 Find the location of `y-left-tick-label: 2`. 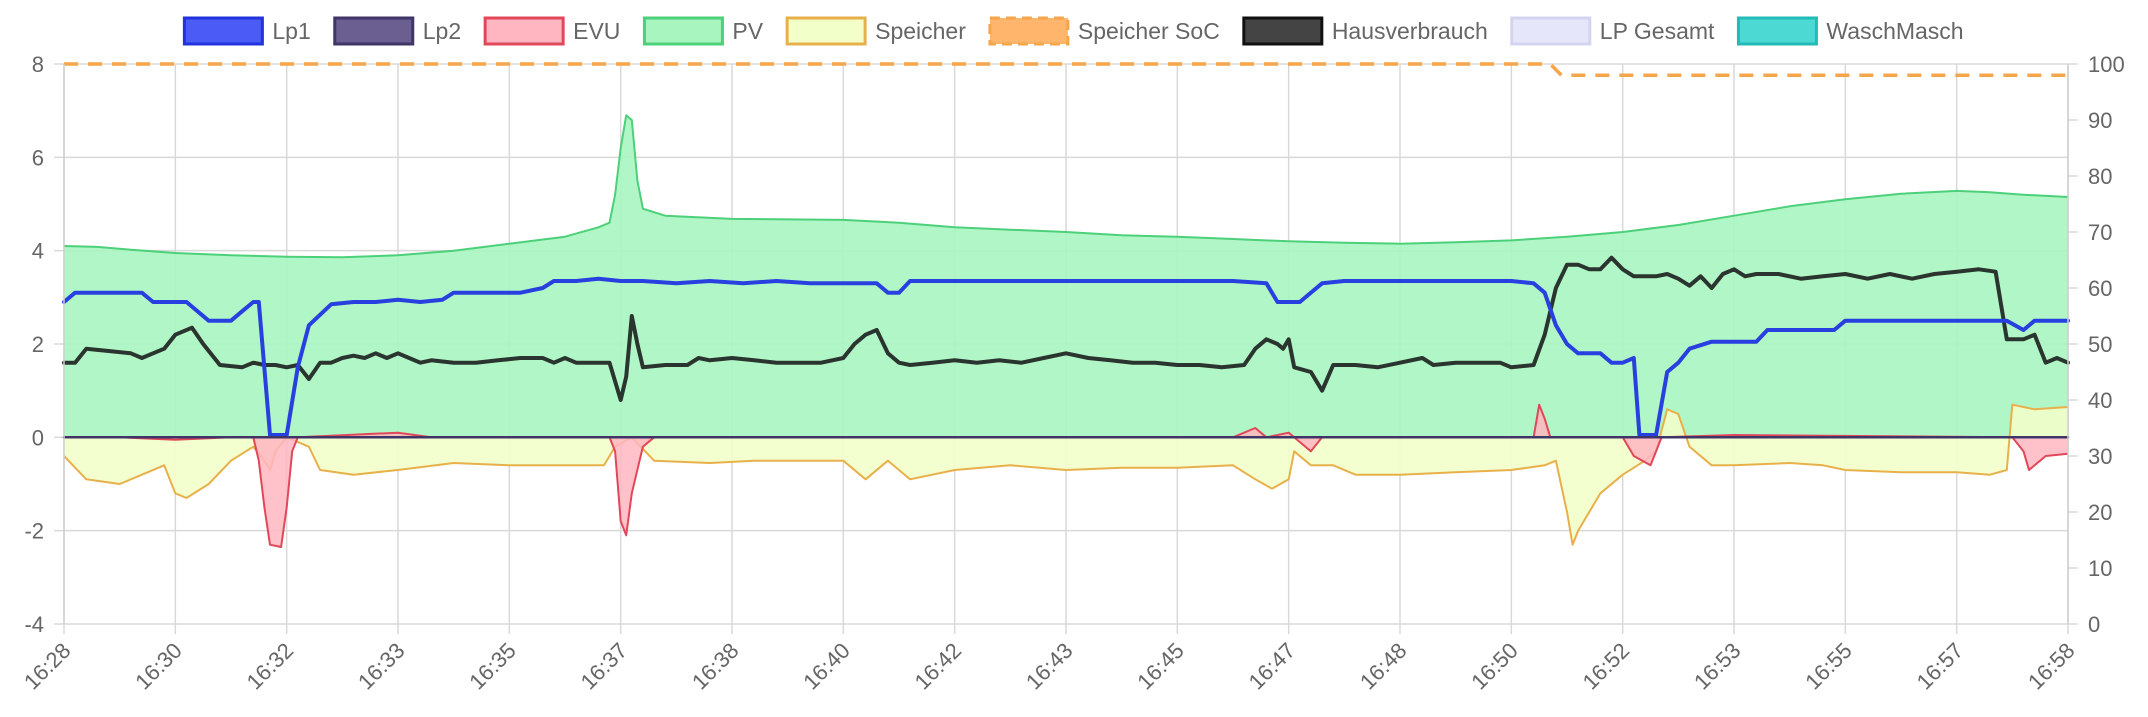

y-left-tick-label: 2 is located at coordinates (38, 344).